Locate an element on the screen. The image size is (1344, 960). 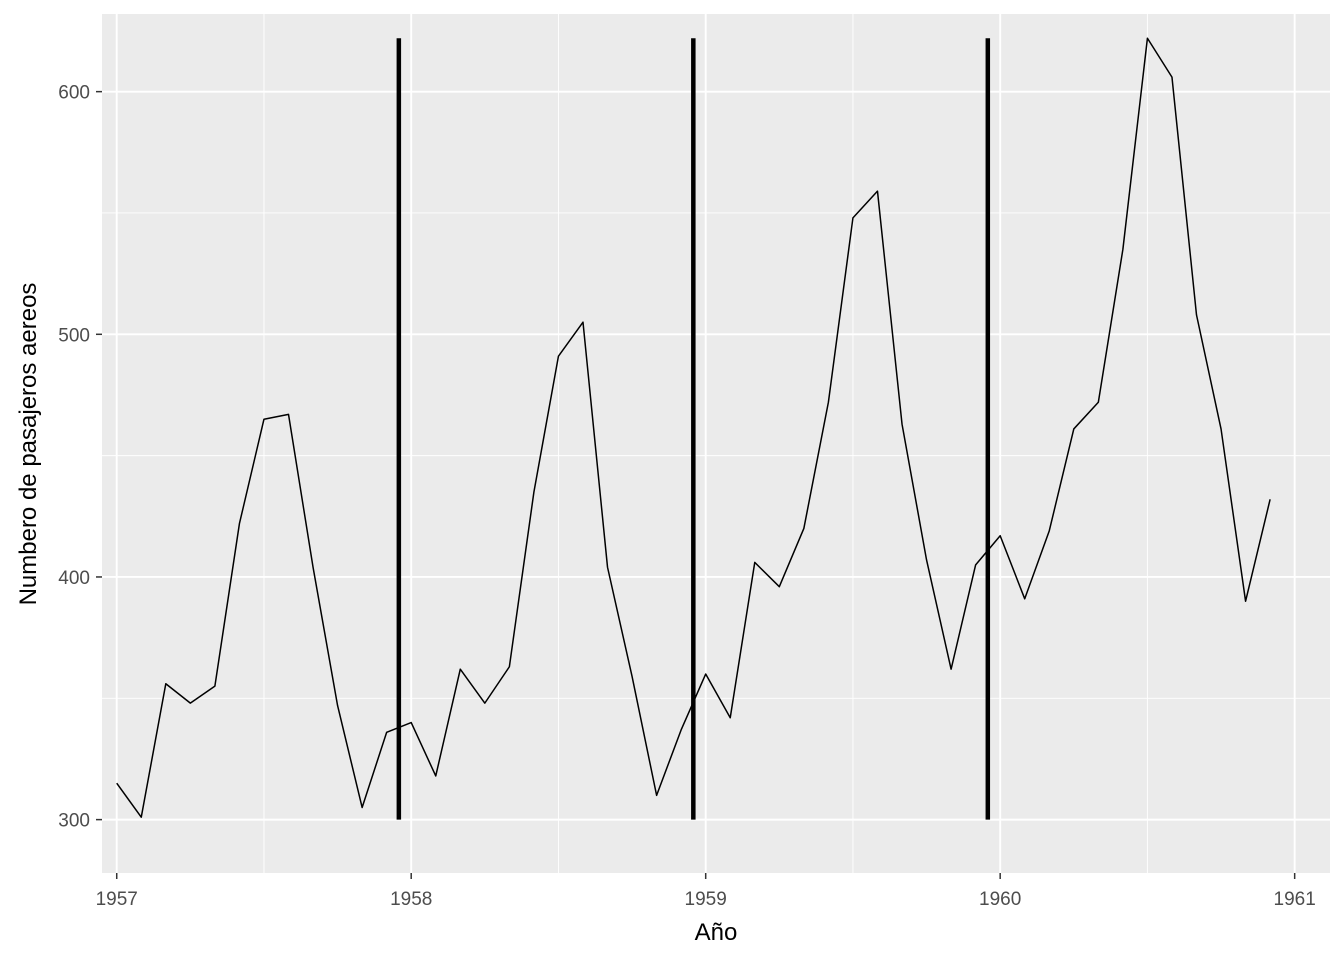
y-tick-label: 500 is located at coordinates (74, 335).